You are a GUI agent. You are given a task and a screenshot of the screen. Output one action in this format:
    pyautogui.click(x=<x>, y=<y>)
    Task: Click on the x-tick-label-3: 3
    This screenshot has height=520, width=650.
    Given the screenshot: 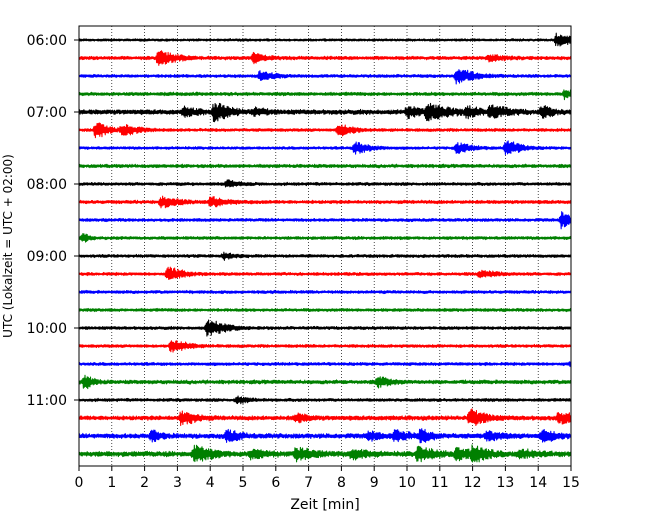 What is the action you would take?
    pyautogui.click(x=177, y=483)
    